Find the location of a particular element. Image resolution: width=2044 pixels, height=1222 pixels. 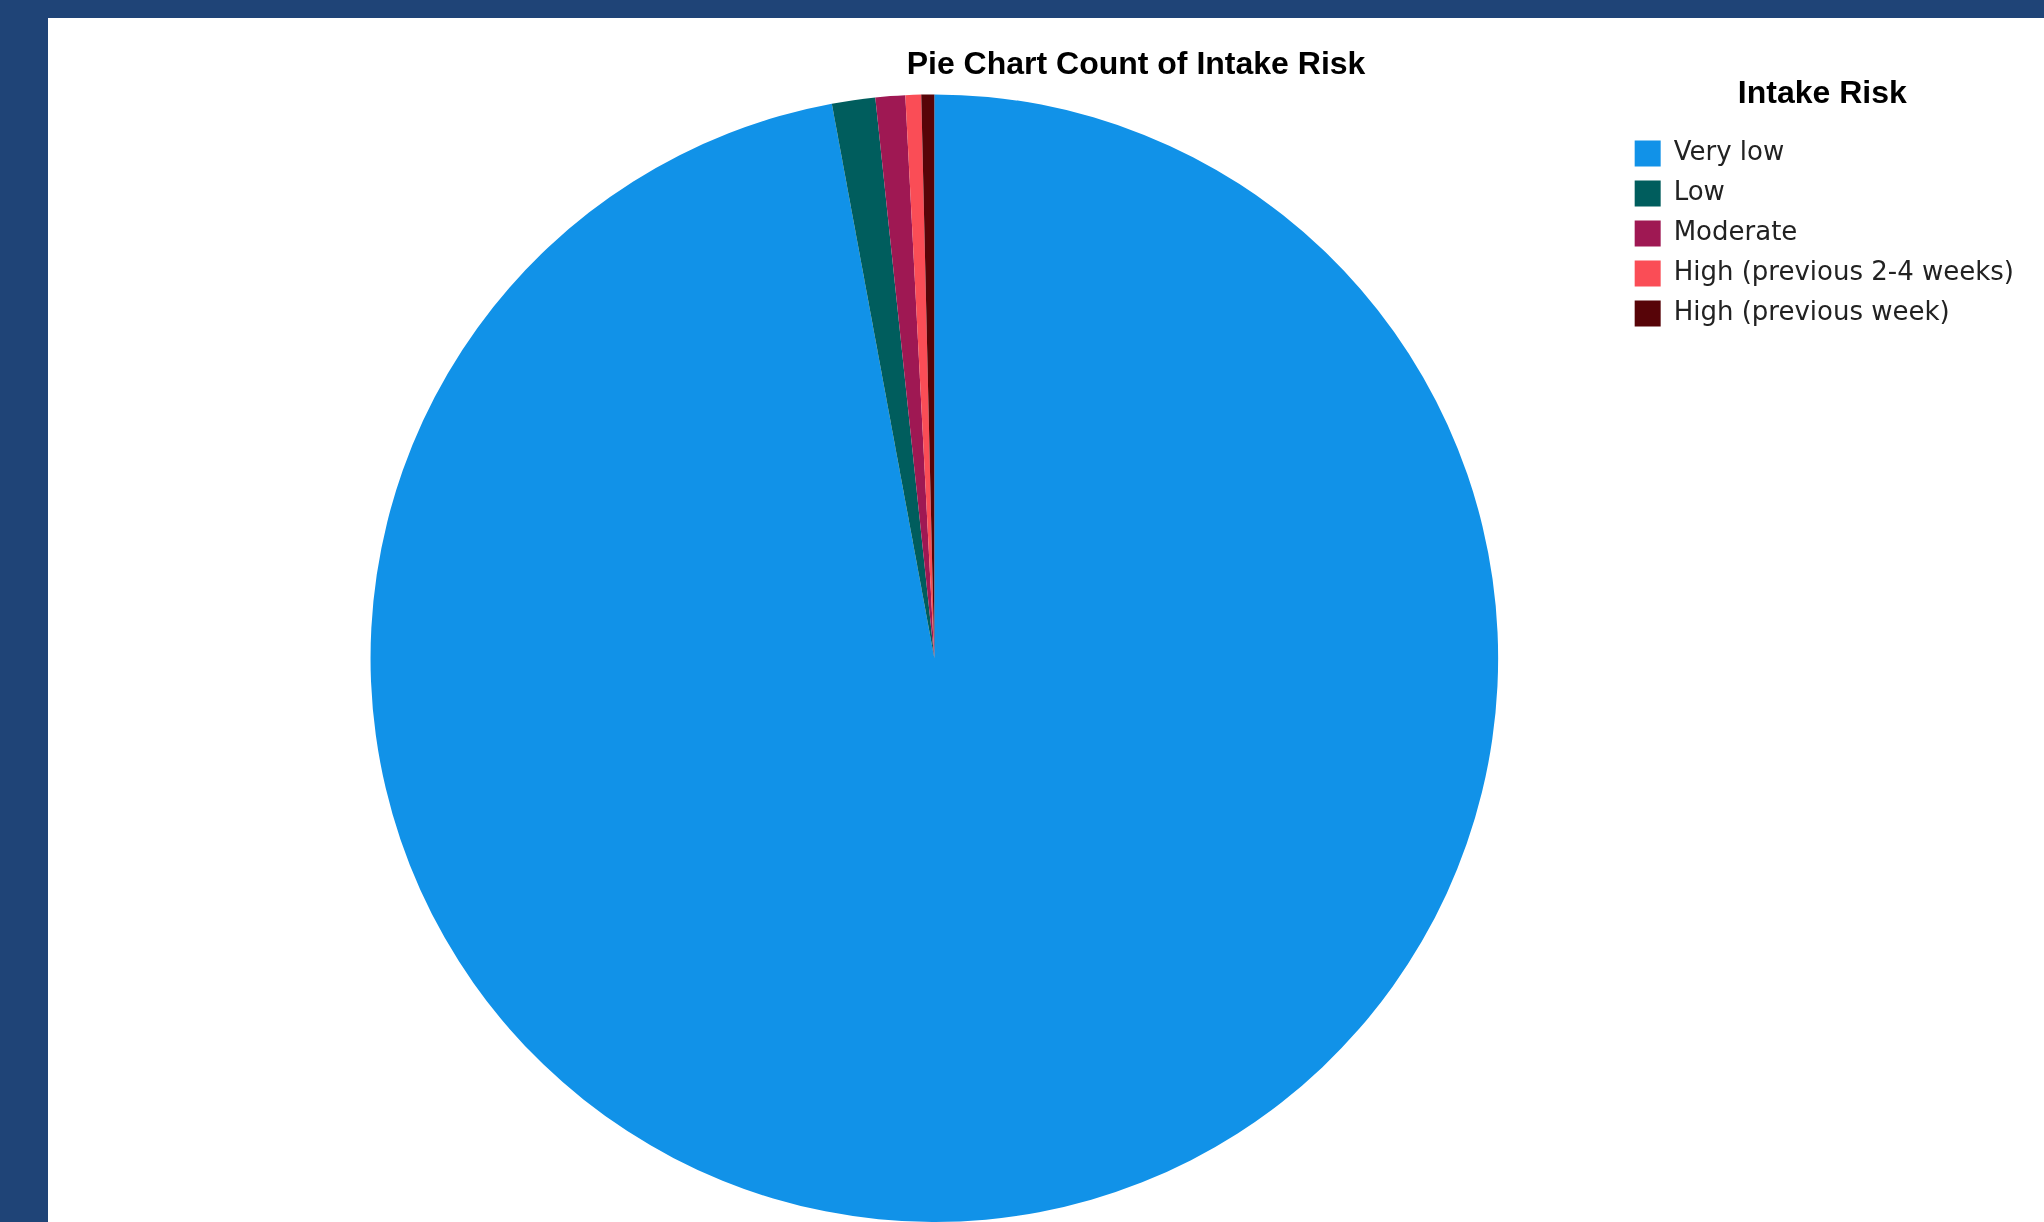

legend-label: High (previous week) is located at coordinates (1811, 311).